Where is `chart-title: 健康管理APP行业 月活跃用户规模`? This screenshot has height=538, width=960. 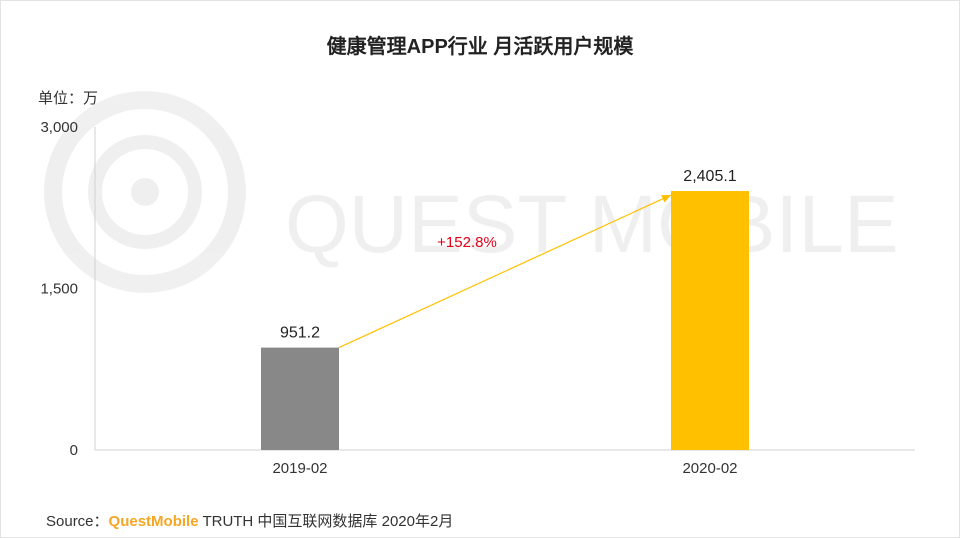
chart-title: 健康管理APP行业 月活跃用户规模 is located at coordinates (480, 47).